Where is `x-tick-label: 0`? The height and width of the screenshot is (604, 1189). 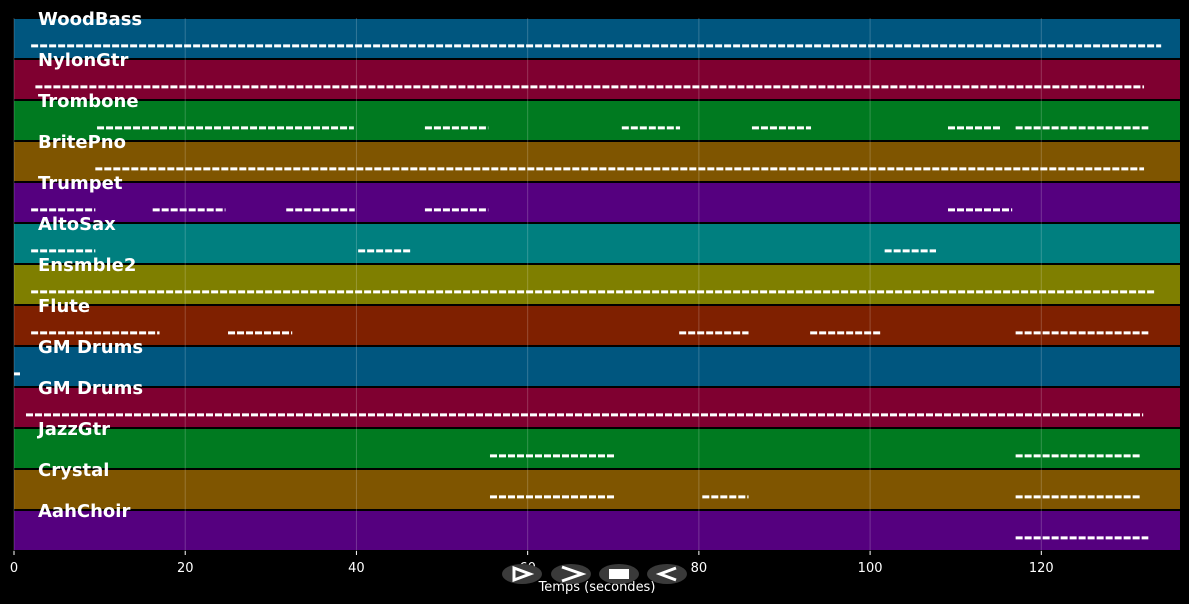 x-tick-label: 0 is located at coordinates (14, 568).